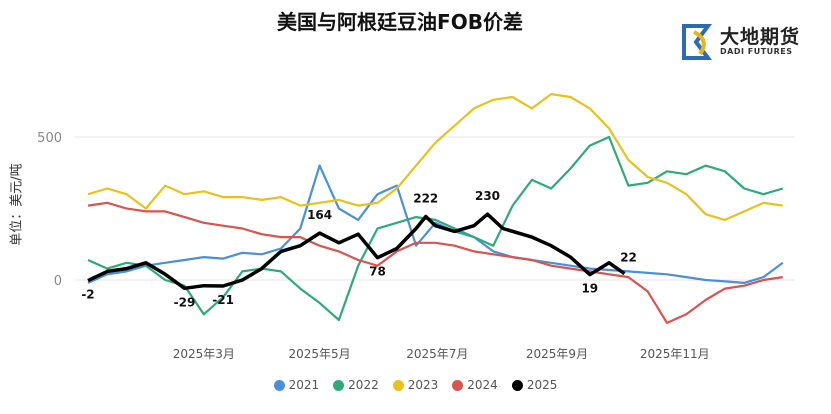 This screenshot has height=414, width=831. What do you see at coordinates (185, 302) in the screenshot?
I see `data-label: -29` at bounding box center [185, 302].